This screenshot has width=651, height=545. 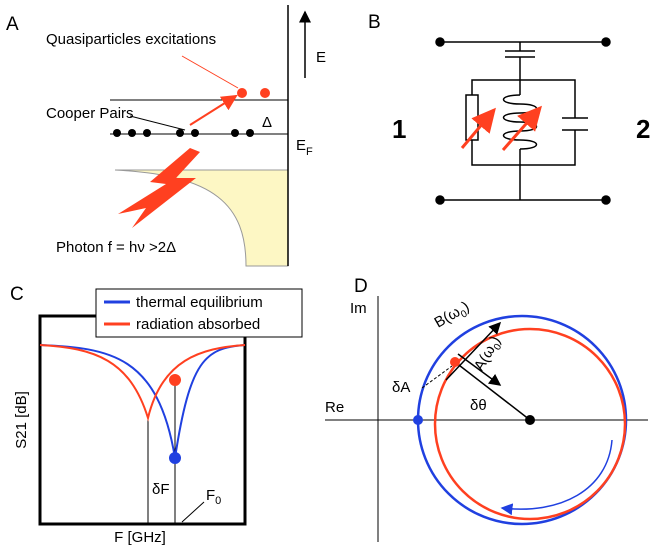 What do you see at coordinates (309, 152) in the screenshot?
I see `fermi-sub: F` at bounding box center [309, 152].